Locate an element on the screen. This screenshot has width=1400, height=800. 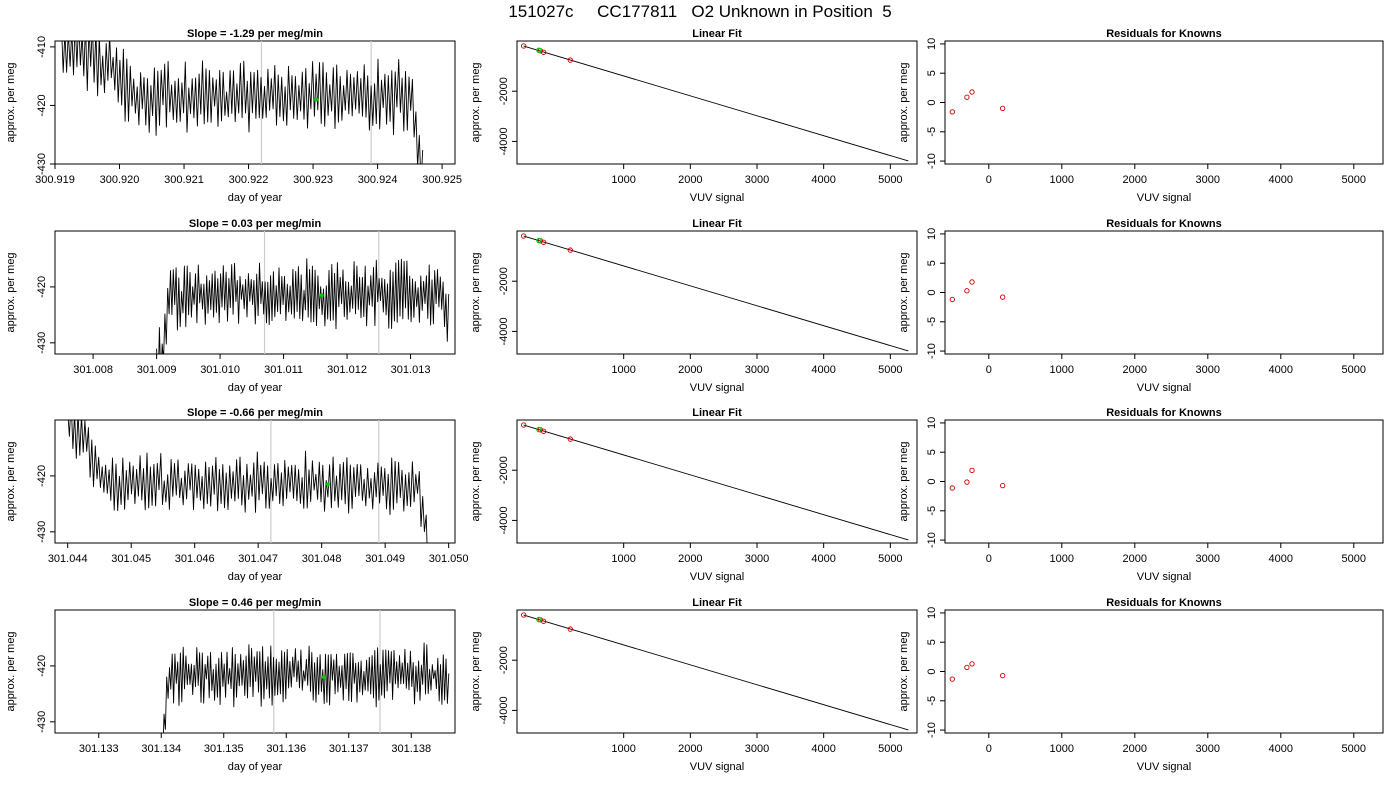
chart-title: Slope = 0.46 per meg/min is located at coordinates (255, 603).